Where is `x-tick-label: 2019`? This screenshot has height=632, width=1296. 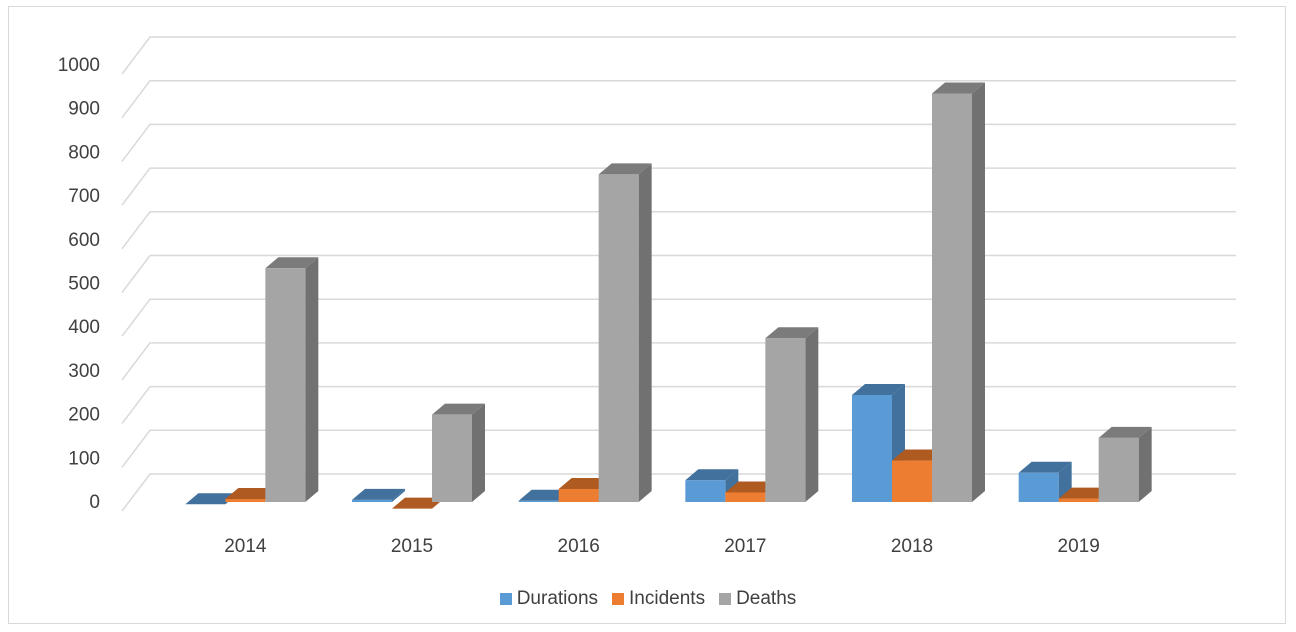 x-tick-label: 2019 is located at coordinates (1079, 546).